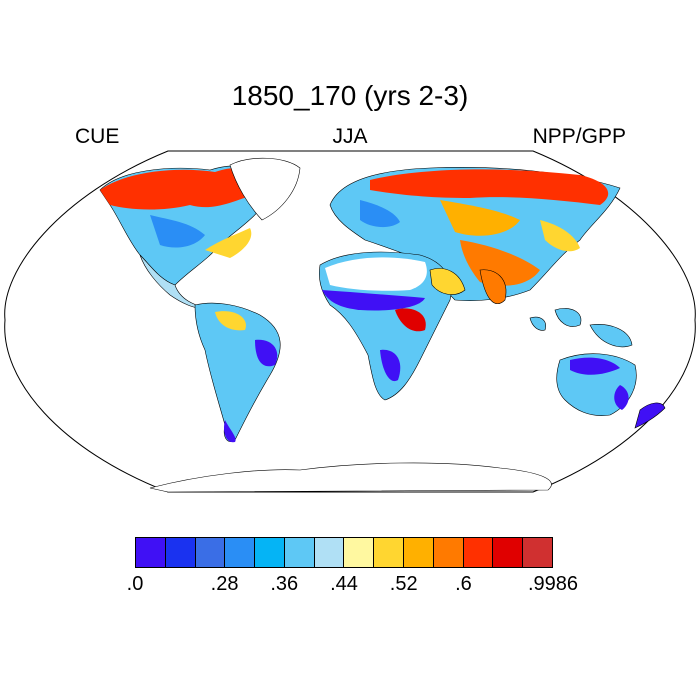  I want to click on north-america, so click(184, 237).